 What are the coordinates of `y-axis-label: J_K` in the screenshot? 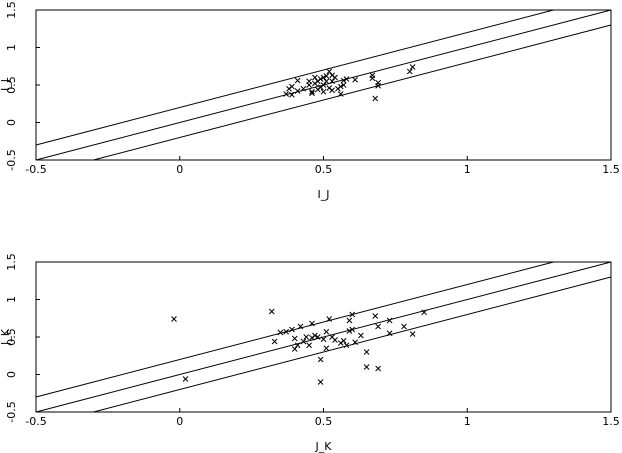 It's located at (6, 337).